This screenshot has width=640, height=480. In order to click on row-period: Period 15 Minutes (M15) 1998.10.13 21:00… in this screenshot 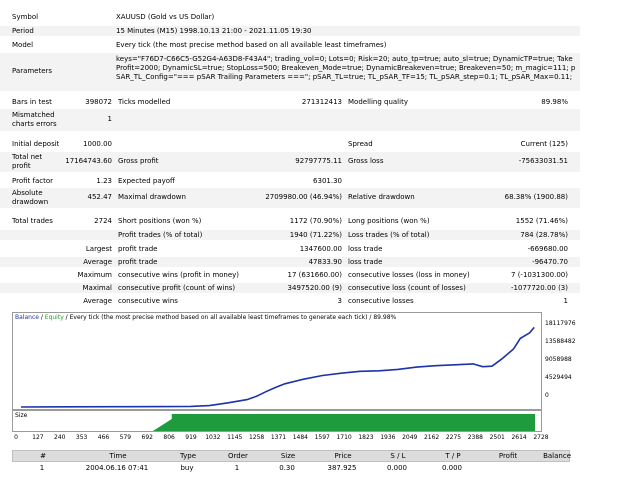, I will do `click(290, 31)`.